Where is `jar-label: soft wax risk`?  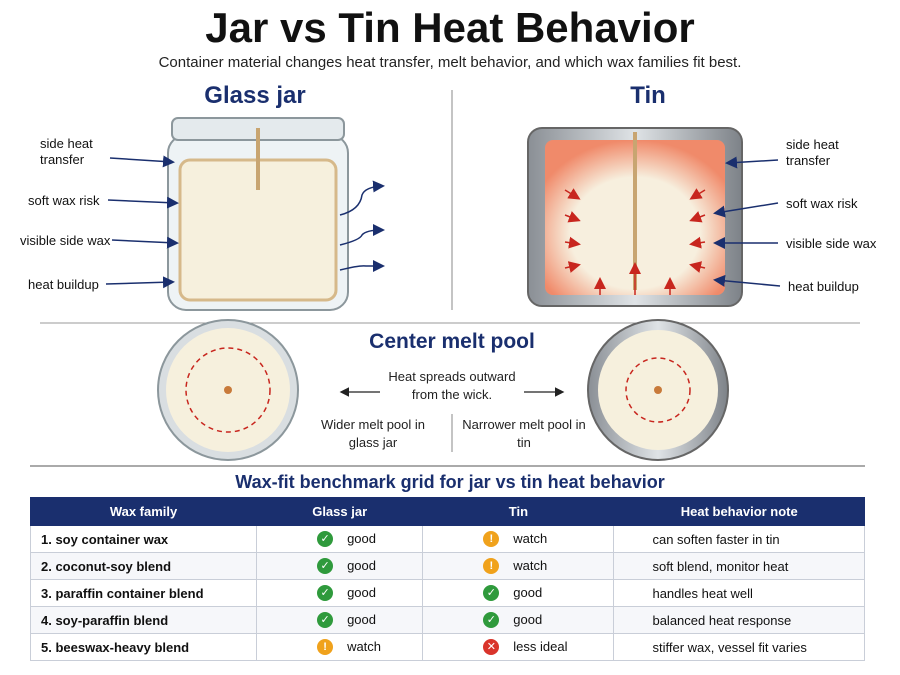 jar-label: soft wax risk is located at coordinates (64, 200).